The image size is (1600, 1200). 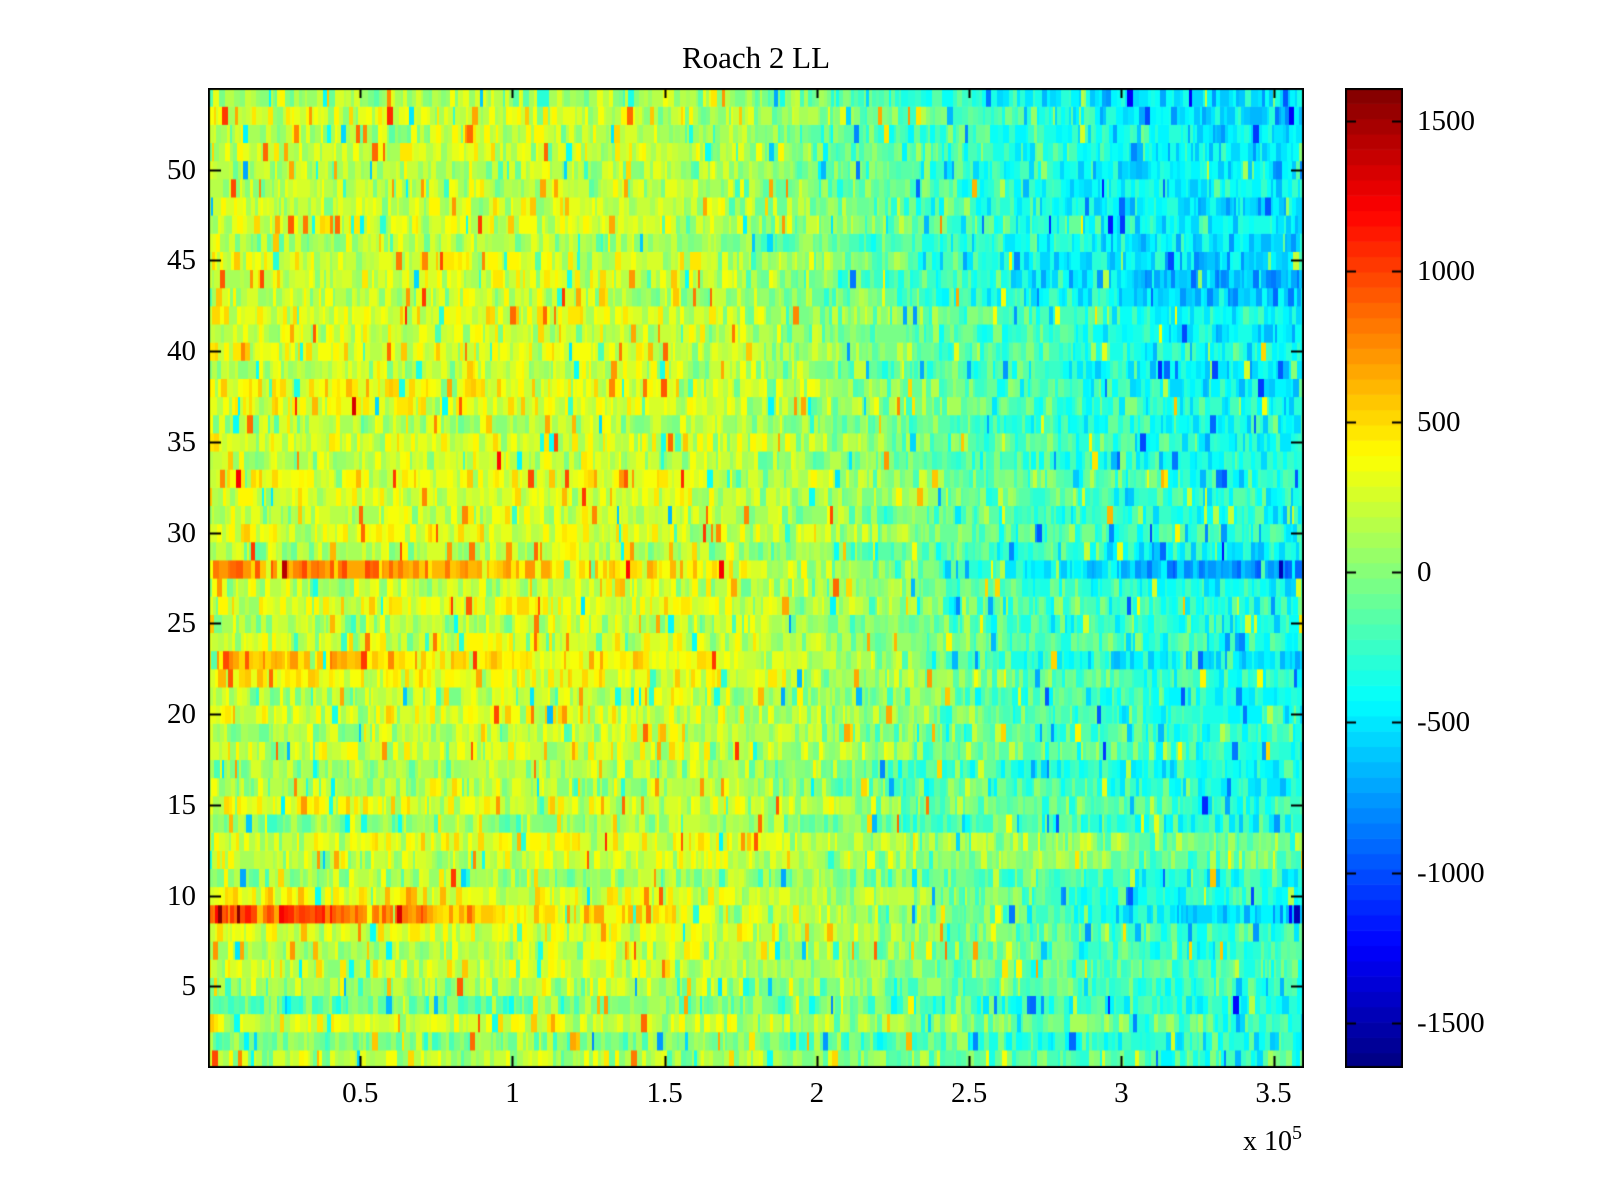 What do you see at coordinates (1374, 578) in the screenshot?
I see `colorbar` at bounding box center [1374, 578].